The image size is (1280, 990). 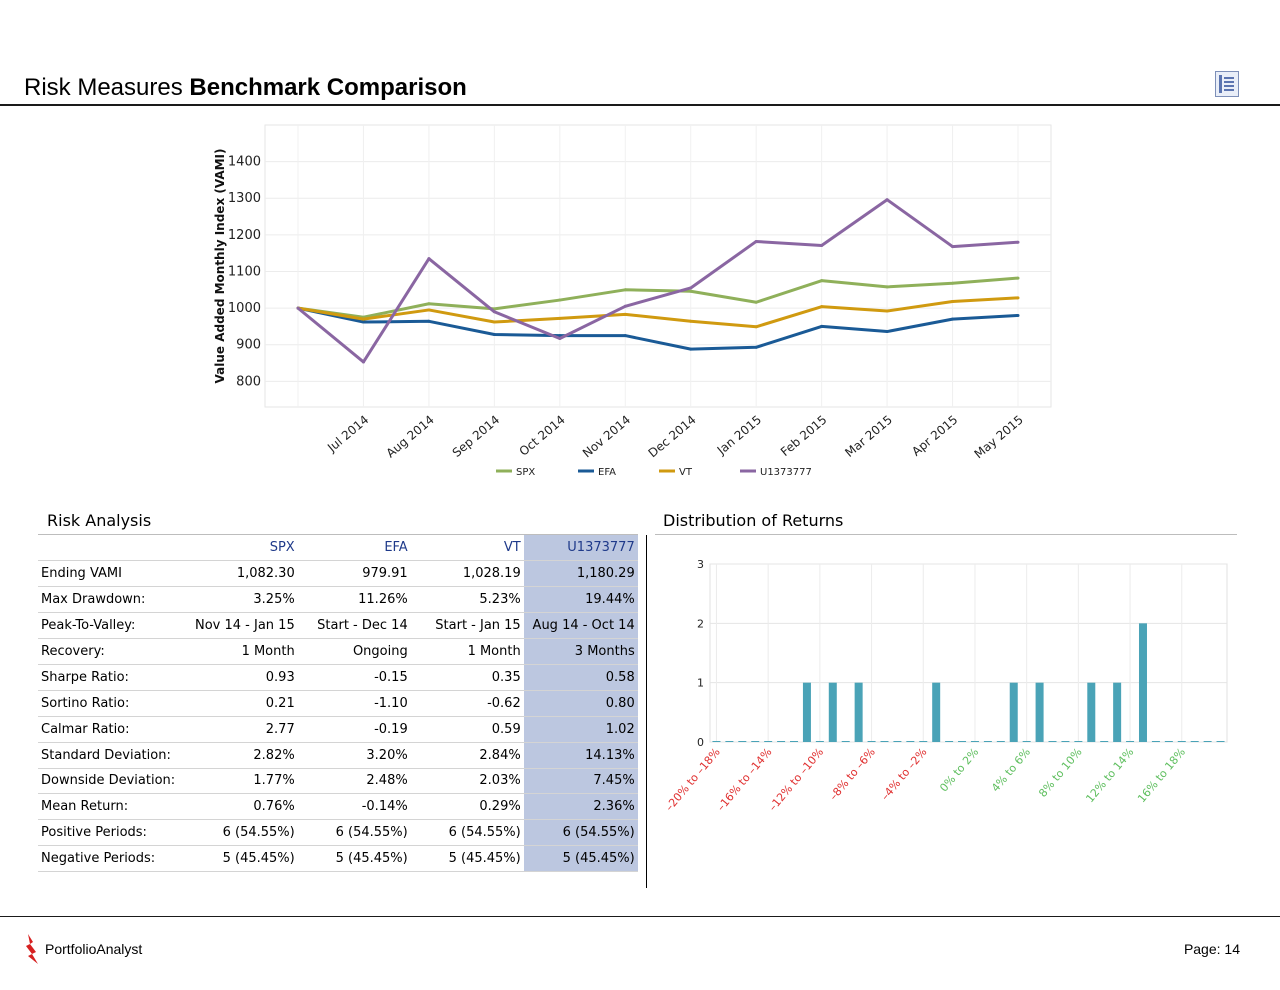 What do you see at coordinates (338, 534) in the screenshot?
I see `risk-analysis-rule` at bounding box center [338, 534].